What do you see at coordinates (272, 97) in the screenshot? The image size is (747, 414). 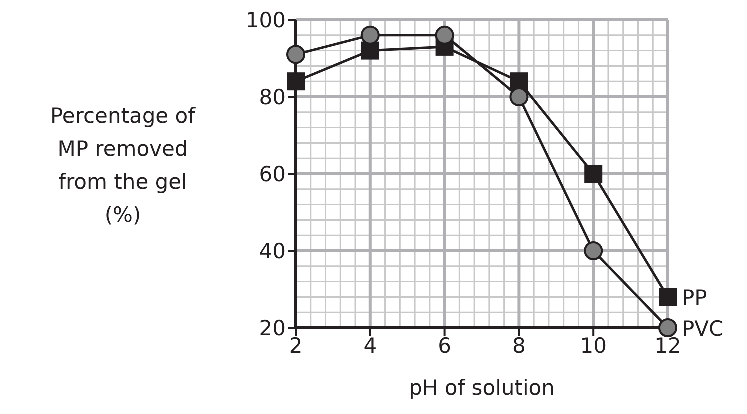 I see `y-tick-label: 80` at bounding box center [272, 97].